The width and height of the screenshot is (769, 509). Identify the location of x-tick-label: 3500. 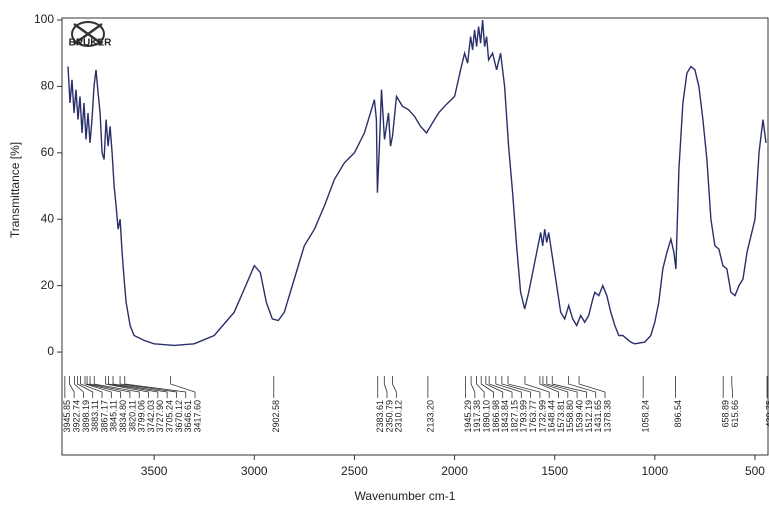
(154, 471).